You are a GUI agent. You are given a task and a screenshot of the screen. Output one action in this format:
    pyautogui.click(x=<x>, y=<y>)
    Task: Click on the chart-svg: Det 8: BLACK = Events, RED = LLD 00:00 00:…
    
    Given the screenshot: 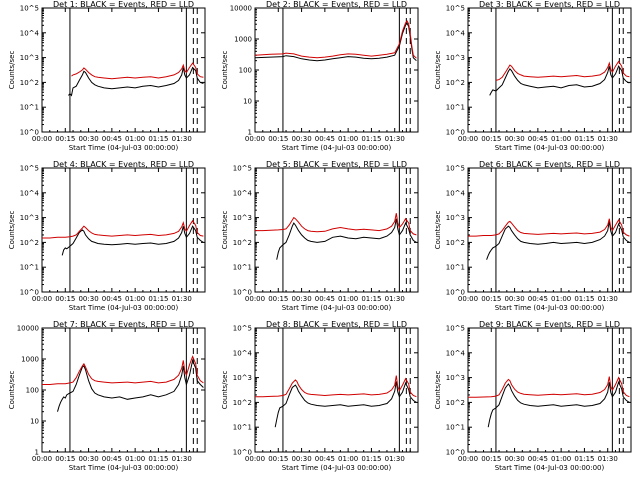 What is the action you would take?
    pyautogui.click(x=320, y=396)
    